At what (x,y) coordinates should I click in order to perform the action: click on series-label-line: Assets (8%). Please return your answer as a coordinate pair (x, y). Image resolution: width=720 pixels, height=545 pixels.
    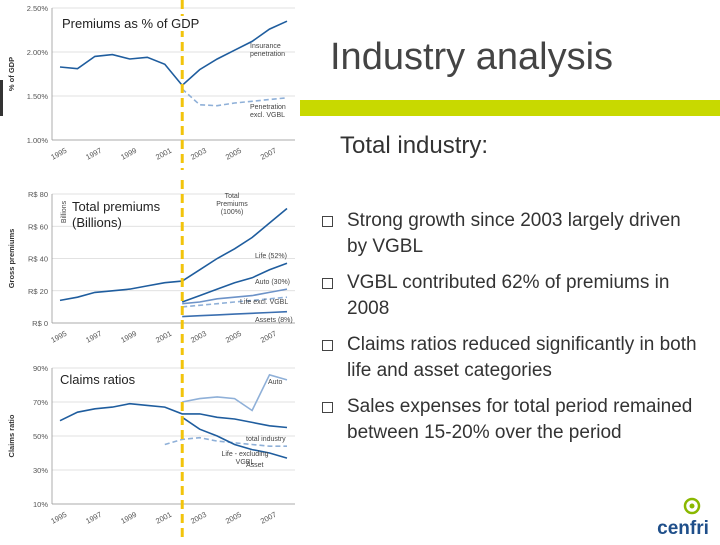
    Looking at the image, I should click on (274, 320).